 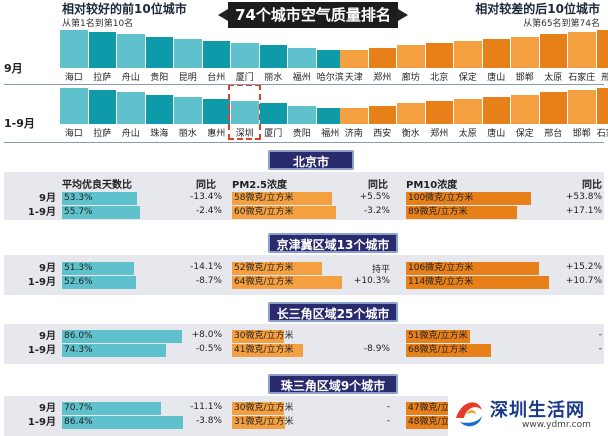 I want to click on best-city-label: 舟山, so click(x=130, y=134).